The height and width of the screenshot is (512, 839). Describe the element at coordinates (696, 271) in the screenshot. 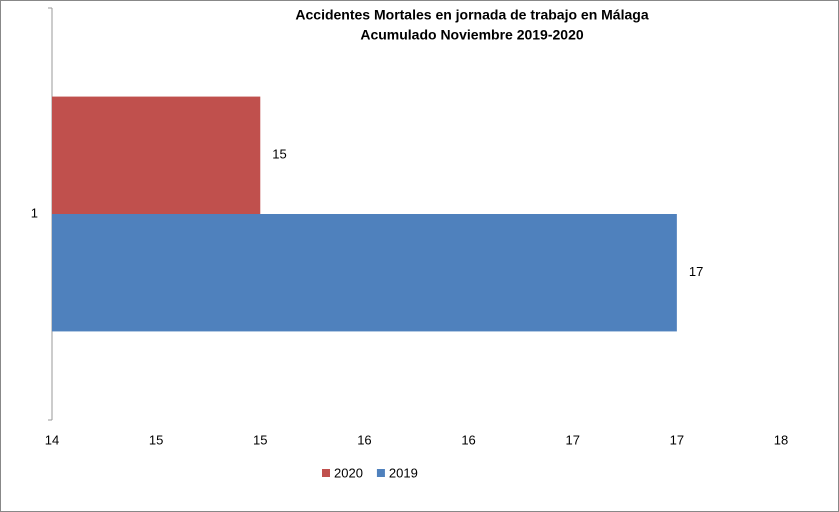

I see `data-label: 17` at that location.